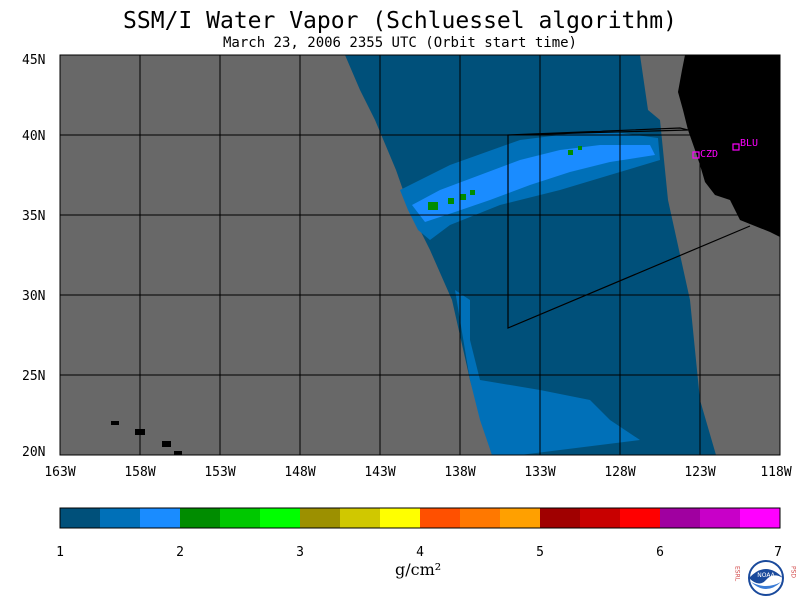 This screenshot has width=800, height=600. I want to click on latitude-labels: 45N 40N 35N 30N 25N 20N, so click(33, 256).